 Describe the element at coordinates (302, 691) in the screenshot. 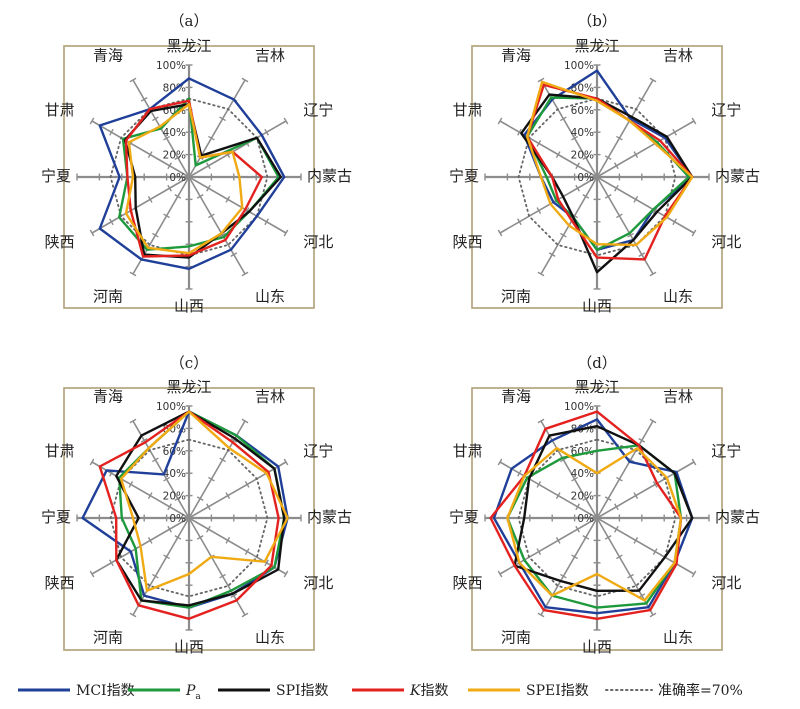

I see `legend-label-name: SPI指数` at that location.